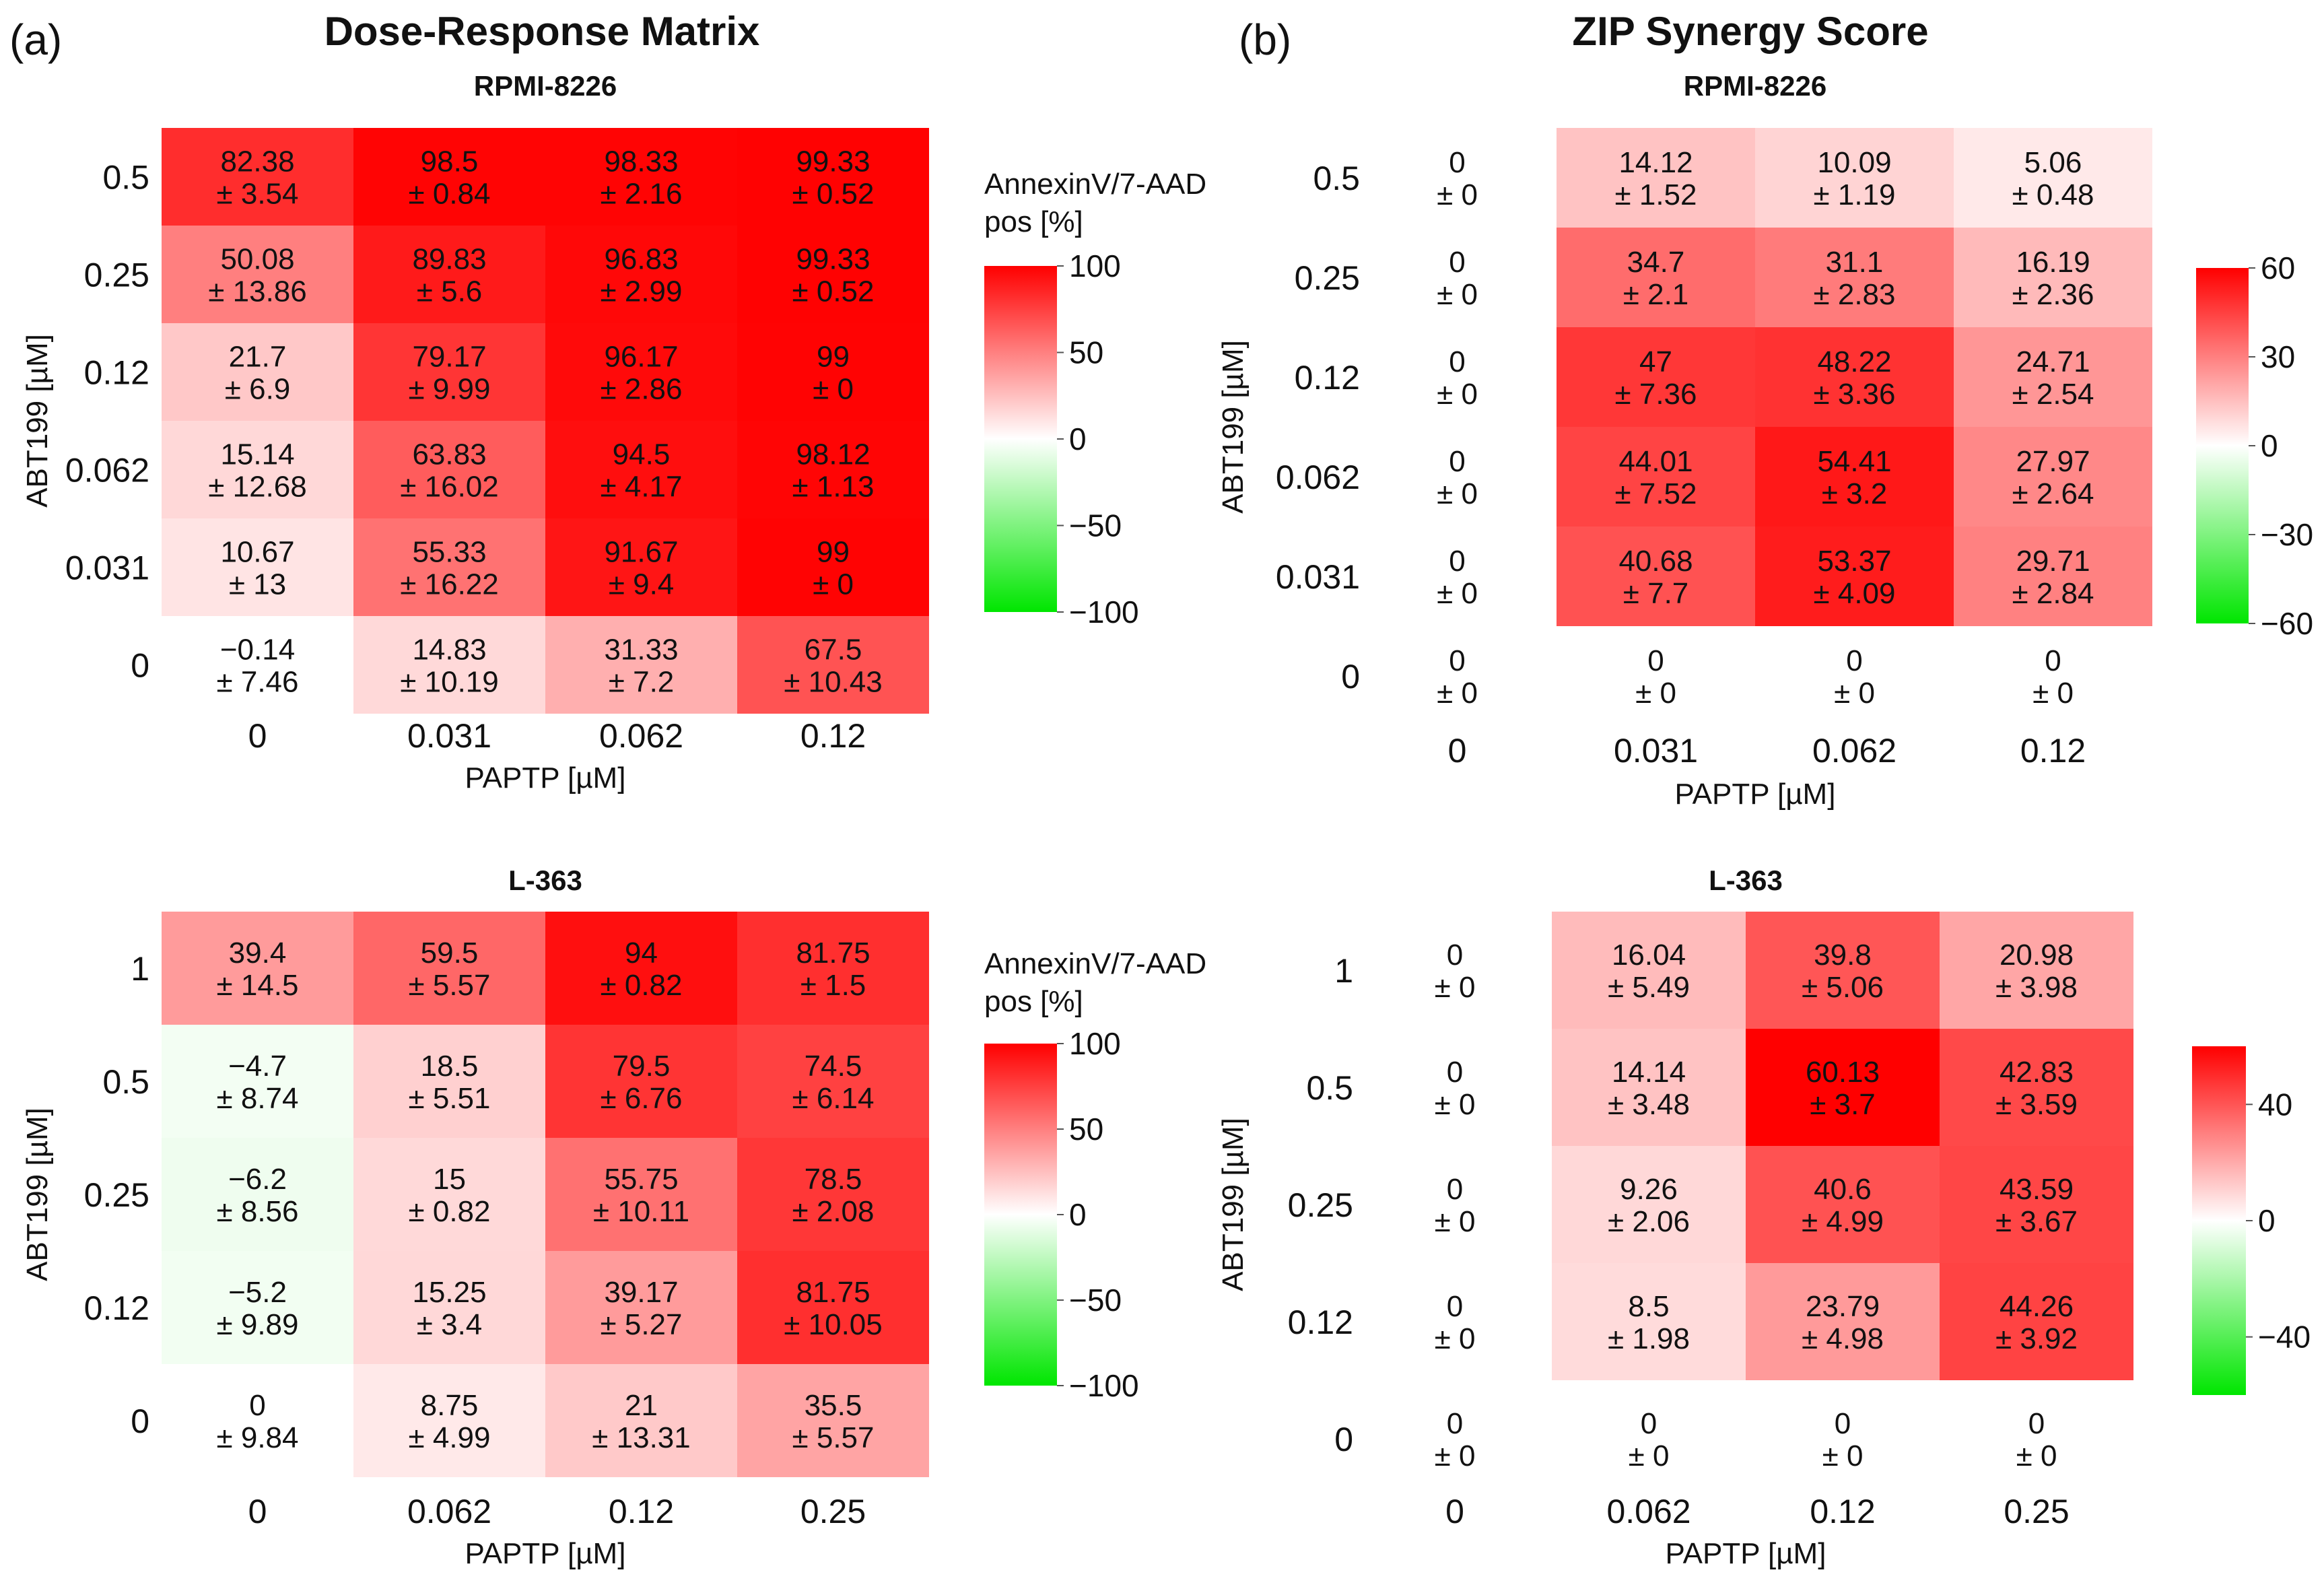  Describe the element at coordinates (1842, 1511) in the screenshot. I see `zip_l363-xtick-2: 0.12` at that location.